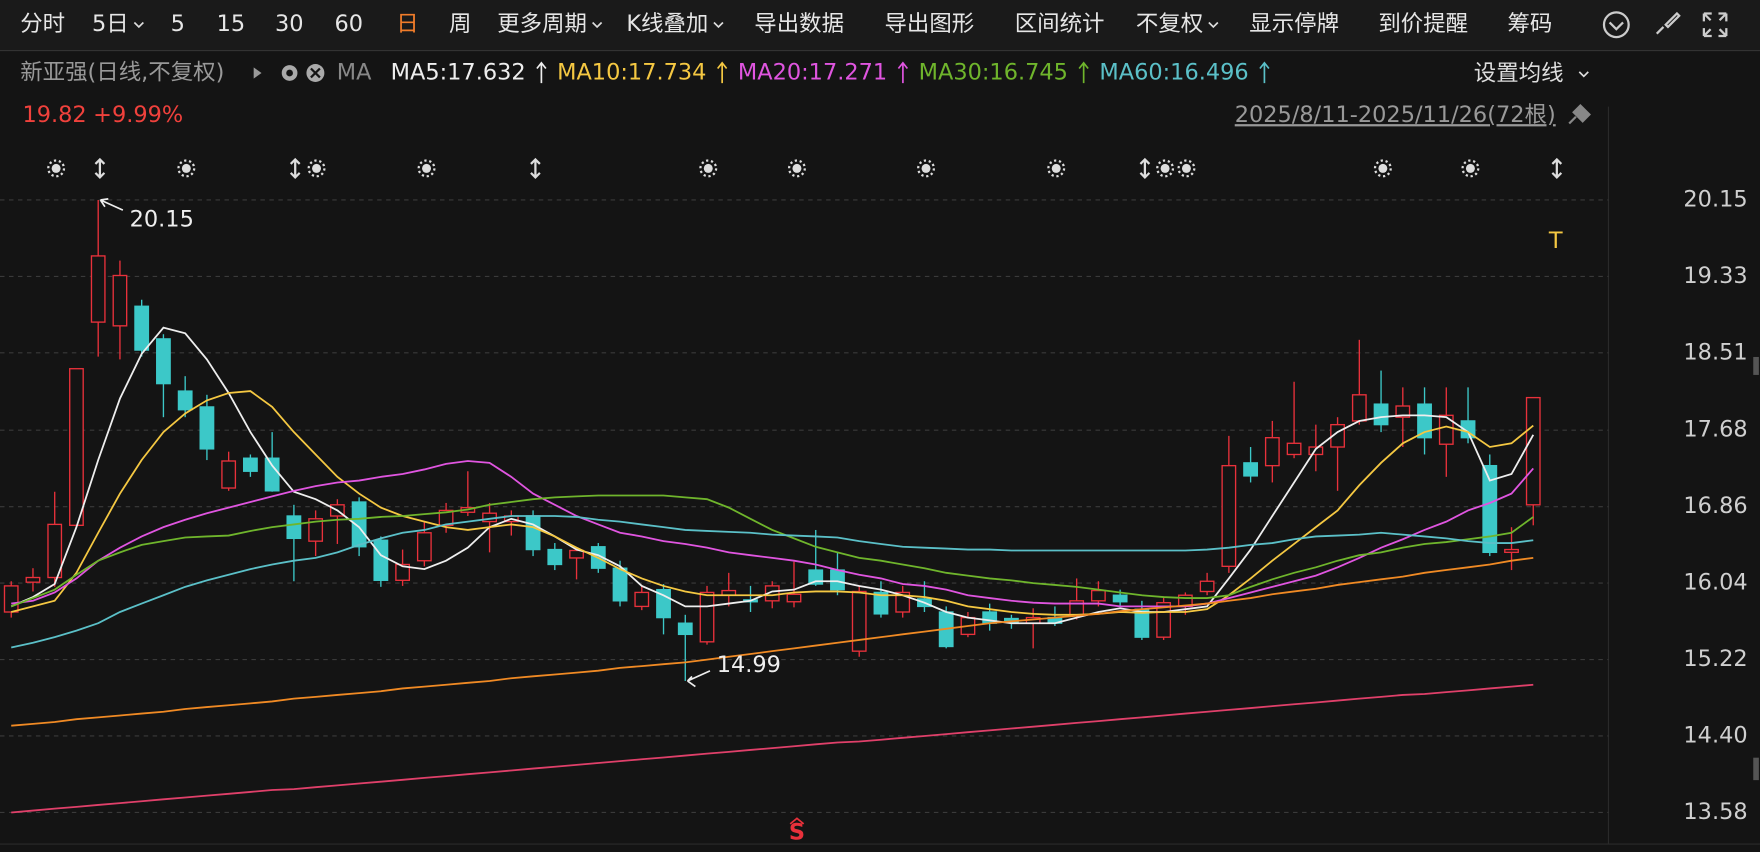 The height and width of the screenshot is (852, 1760). I want to click on toolbar-item: 更多周期, so click(542, 24).